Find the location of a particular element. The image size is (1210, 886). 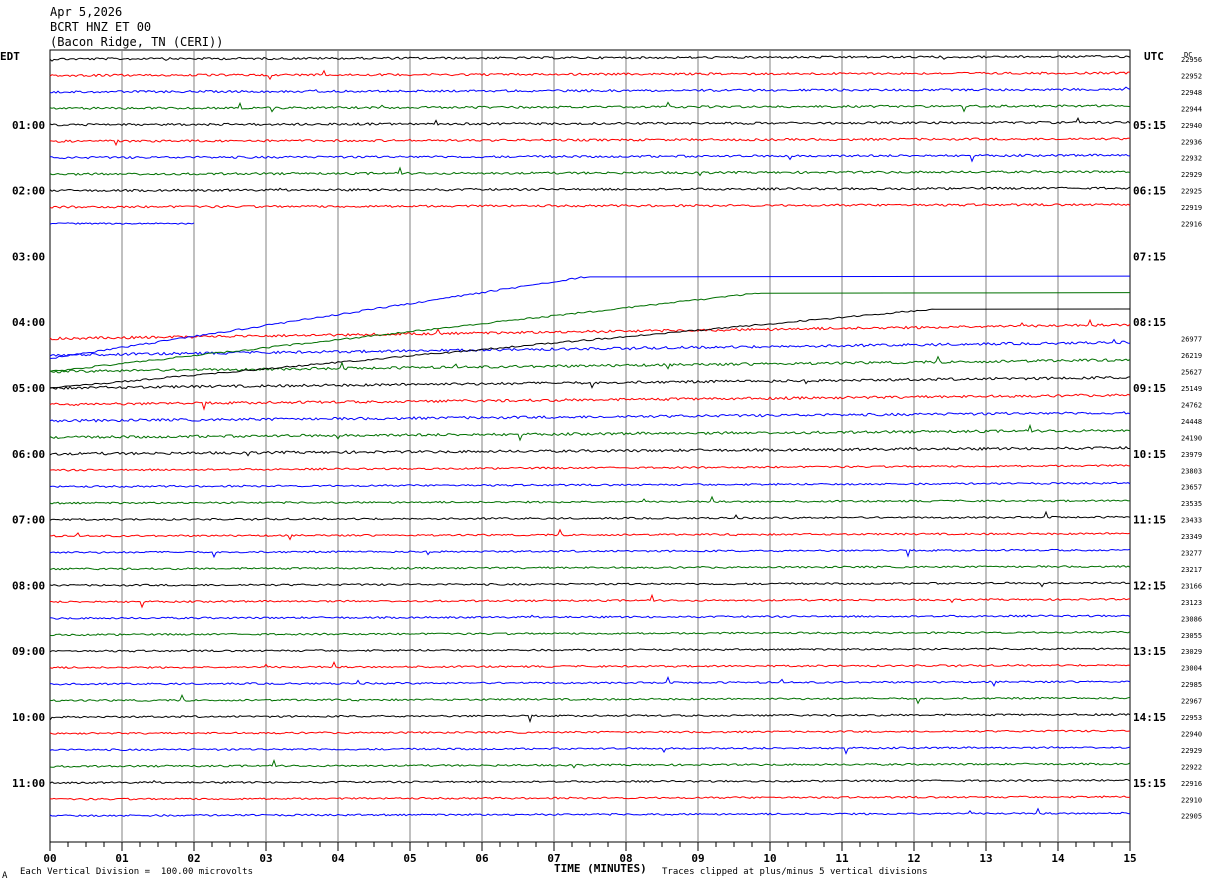

x-tick-label: 03 is located at coordinates (265, 858).